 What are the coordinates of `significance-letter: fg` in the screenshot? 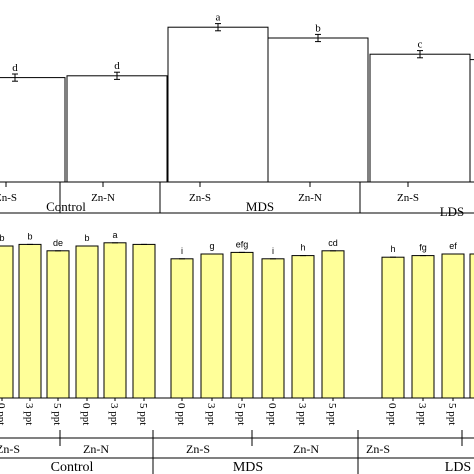 It's located at (423, 248).